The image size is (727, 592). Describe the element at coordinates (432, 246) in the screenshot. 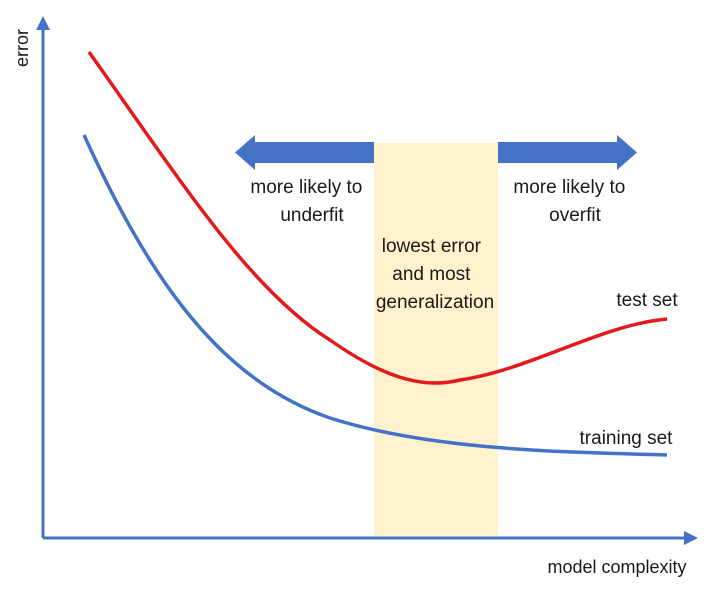

I see `region-label-line-1: lowest error` at that location.